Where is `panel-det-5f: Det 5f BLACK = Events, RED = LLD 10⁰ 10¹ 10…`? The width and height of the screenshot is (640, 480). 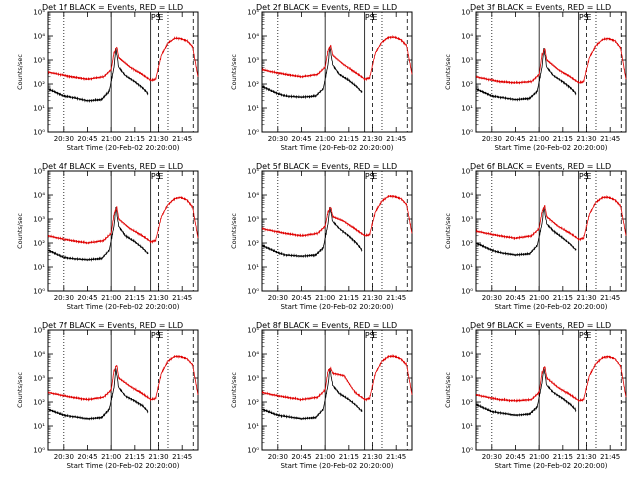
panel-det-5f: Det 5f BLACK = Events, RED = LLD 10⁰ 10¹ 10… is located at coordinates (321, 236).